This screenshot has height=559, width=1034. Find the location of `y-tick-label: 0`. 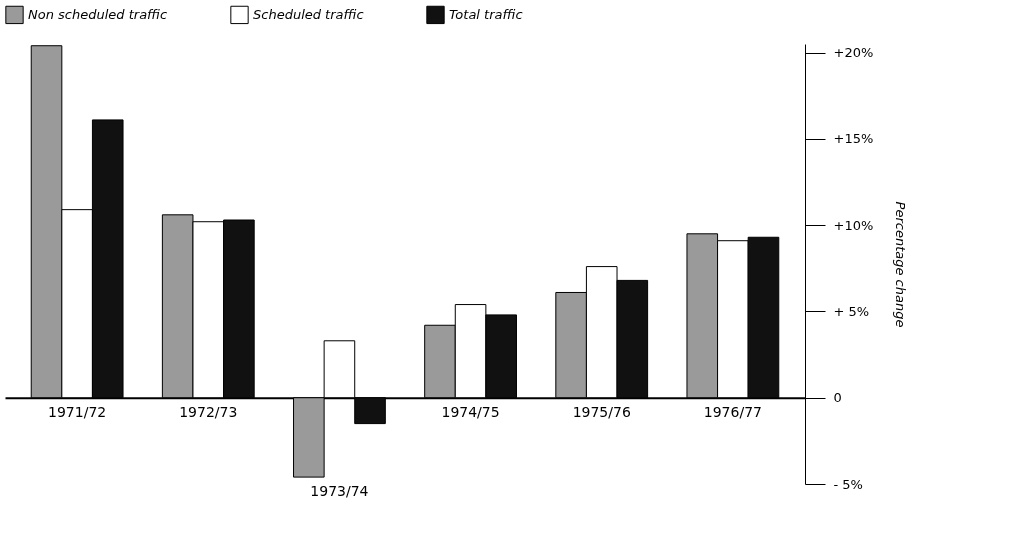

y-tick-label: 0 is located at coordinates (837, 398).